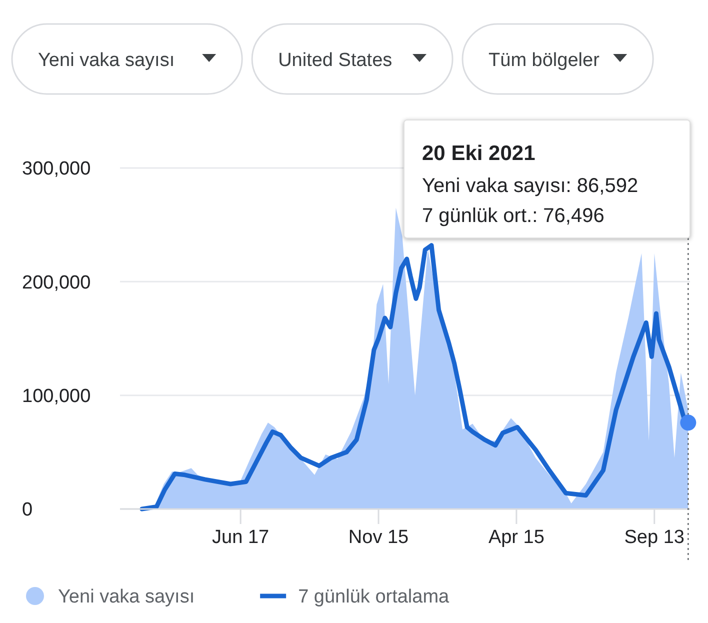  What do you see at coordinates (56, 169) in the screenshot?
I see `y-tick-label: 300,000` at bounding box center [56, 169].